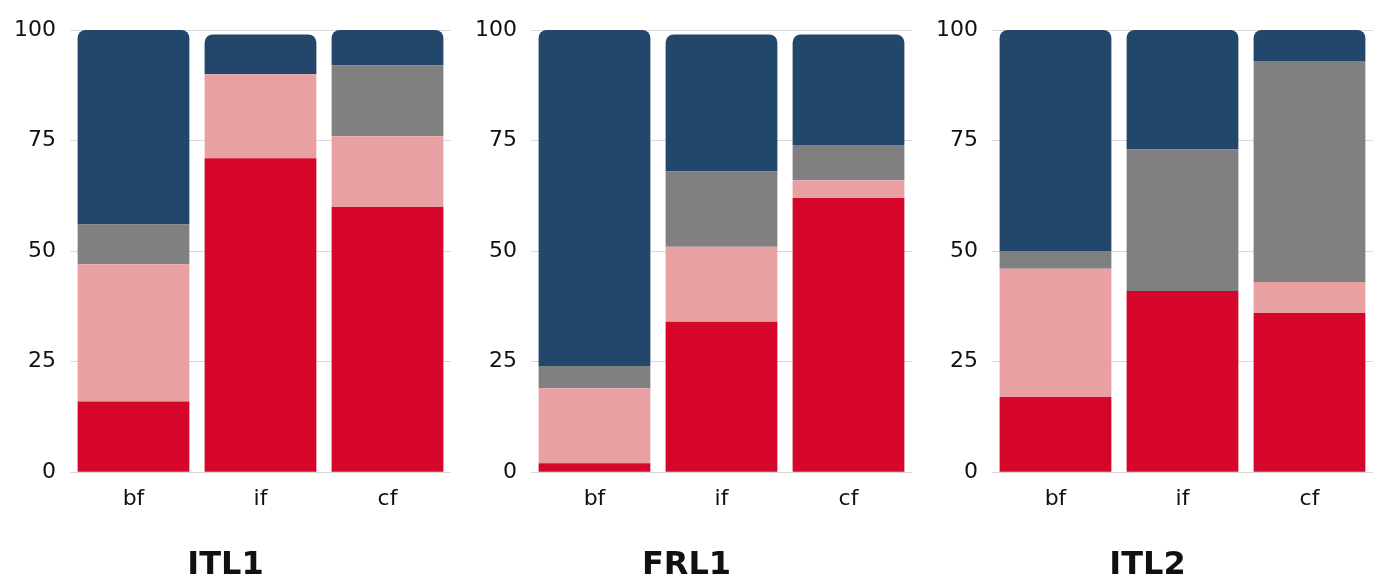  Describe the element at coordinates (225, 563) in the screenshot. I see `text: ITL1` at that location.